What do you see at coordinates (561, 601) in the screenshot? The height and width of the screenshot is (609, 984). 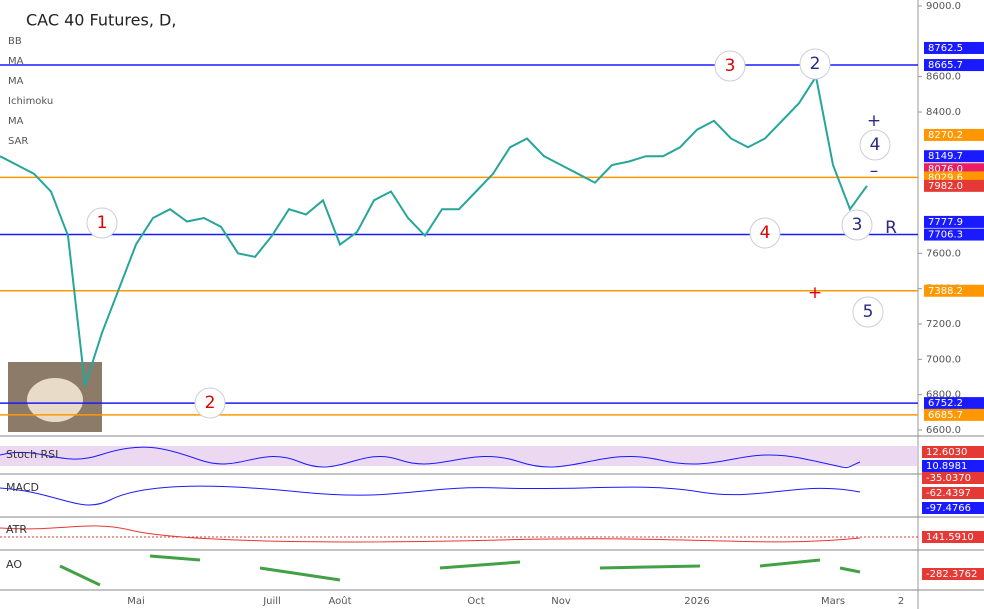 I see `x-tick-label: Nov` at bounding box center [561, 601].